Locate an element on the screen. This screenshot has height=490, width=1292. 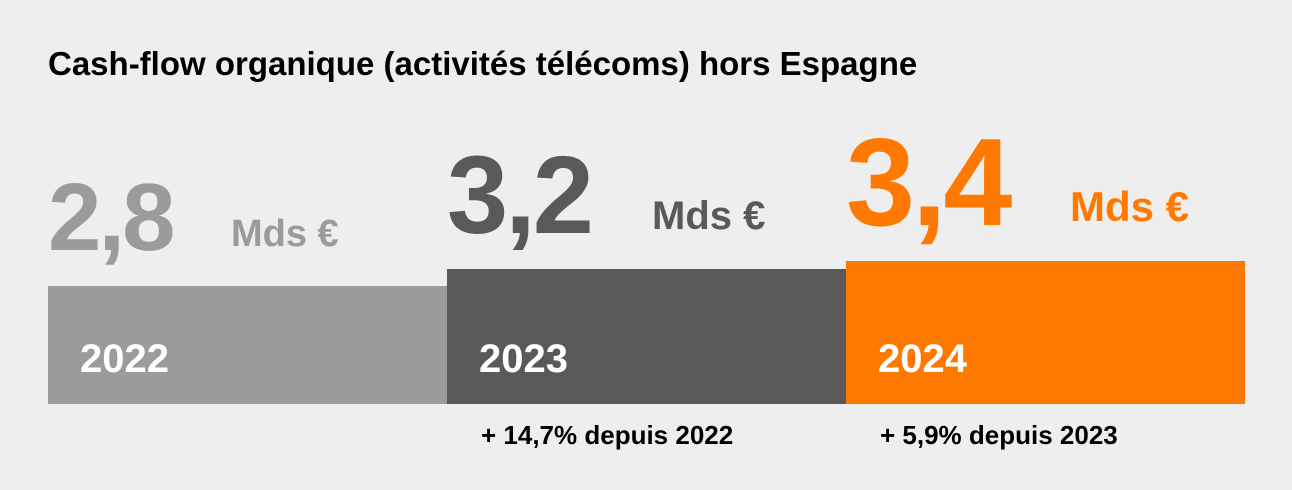
bar-year-label-2024: 2024 is located at coordinates (923, 359).